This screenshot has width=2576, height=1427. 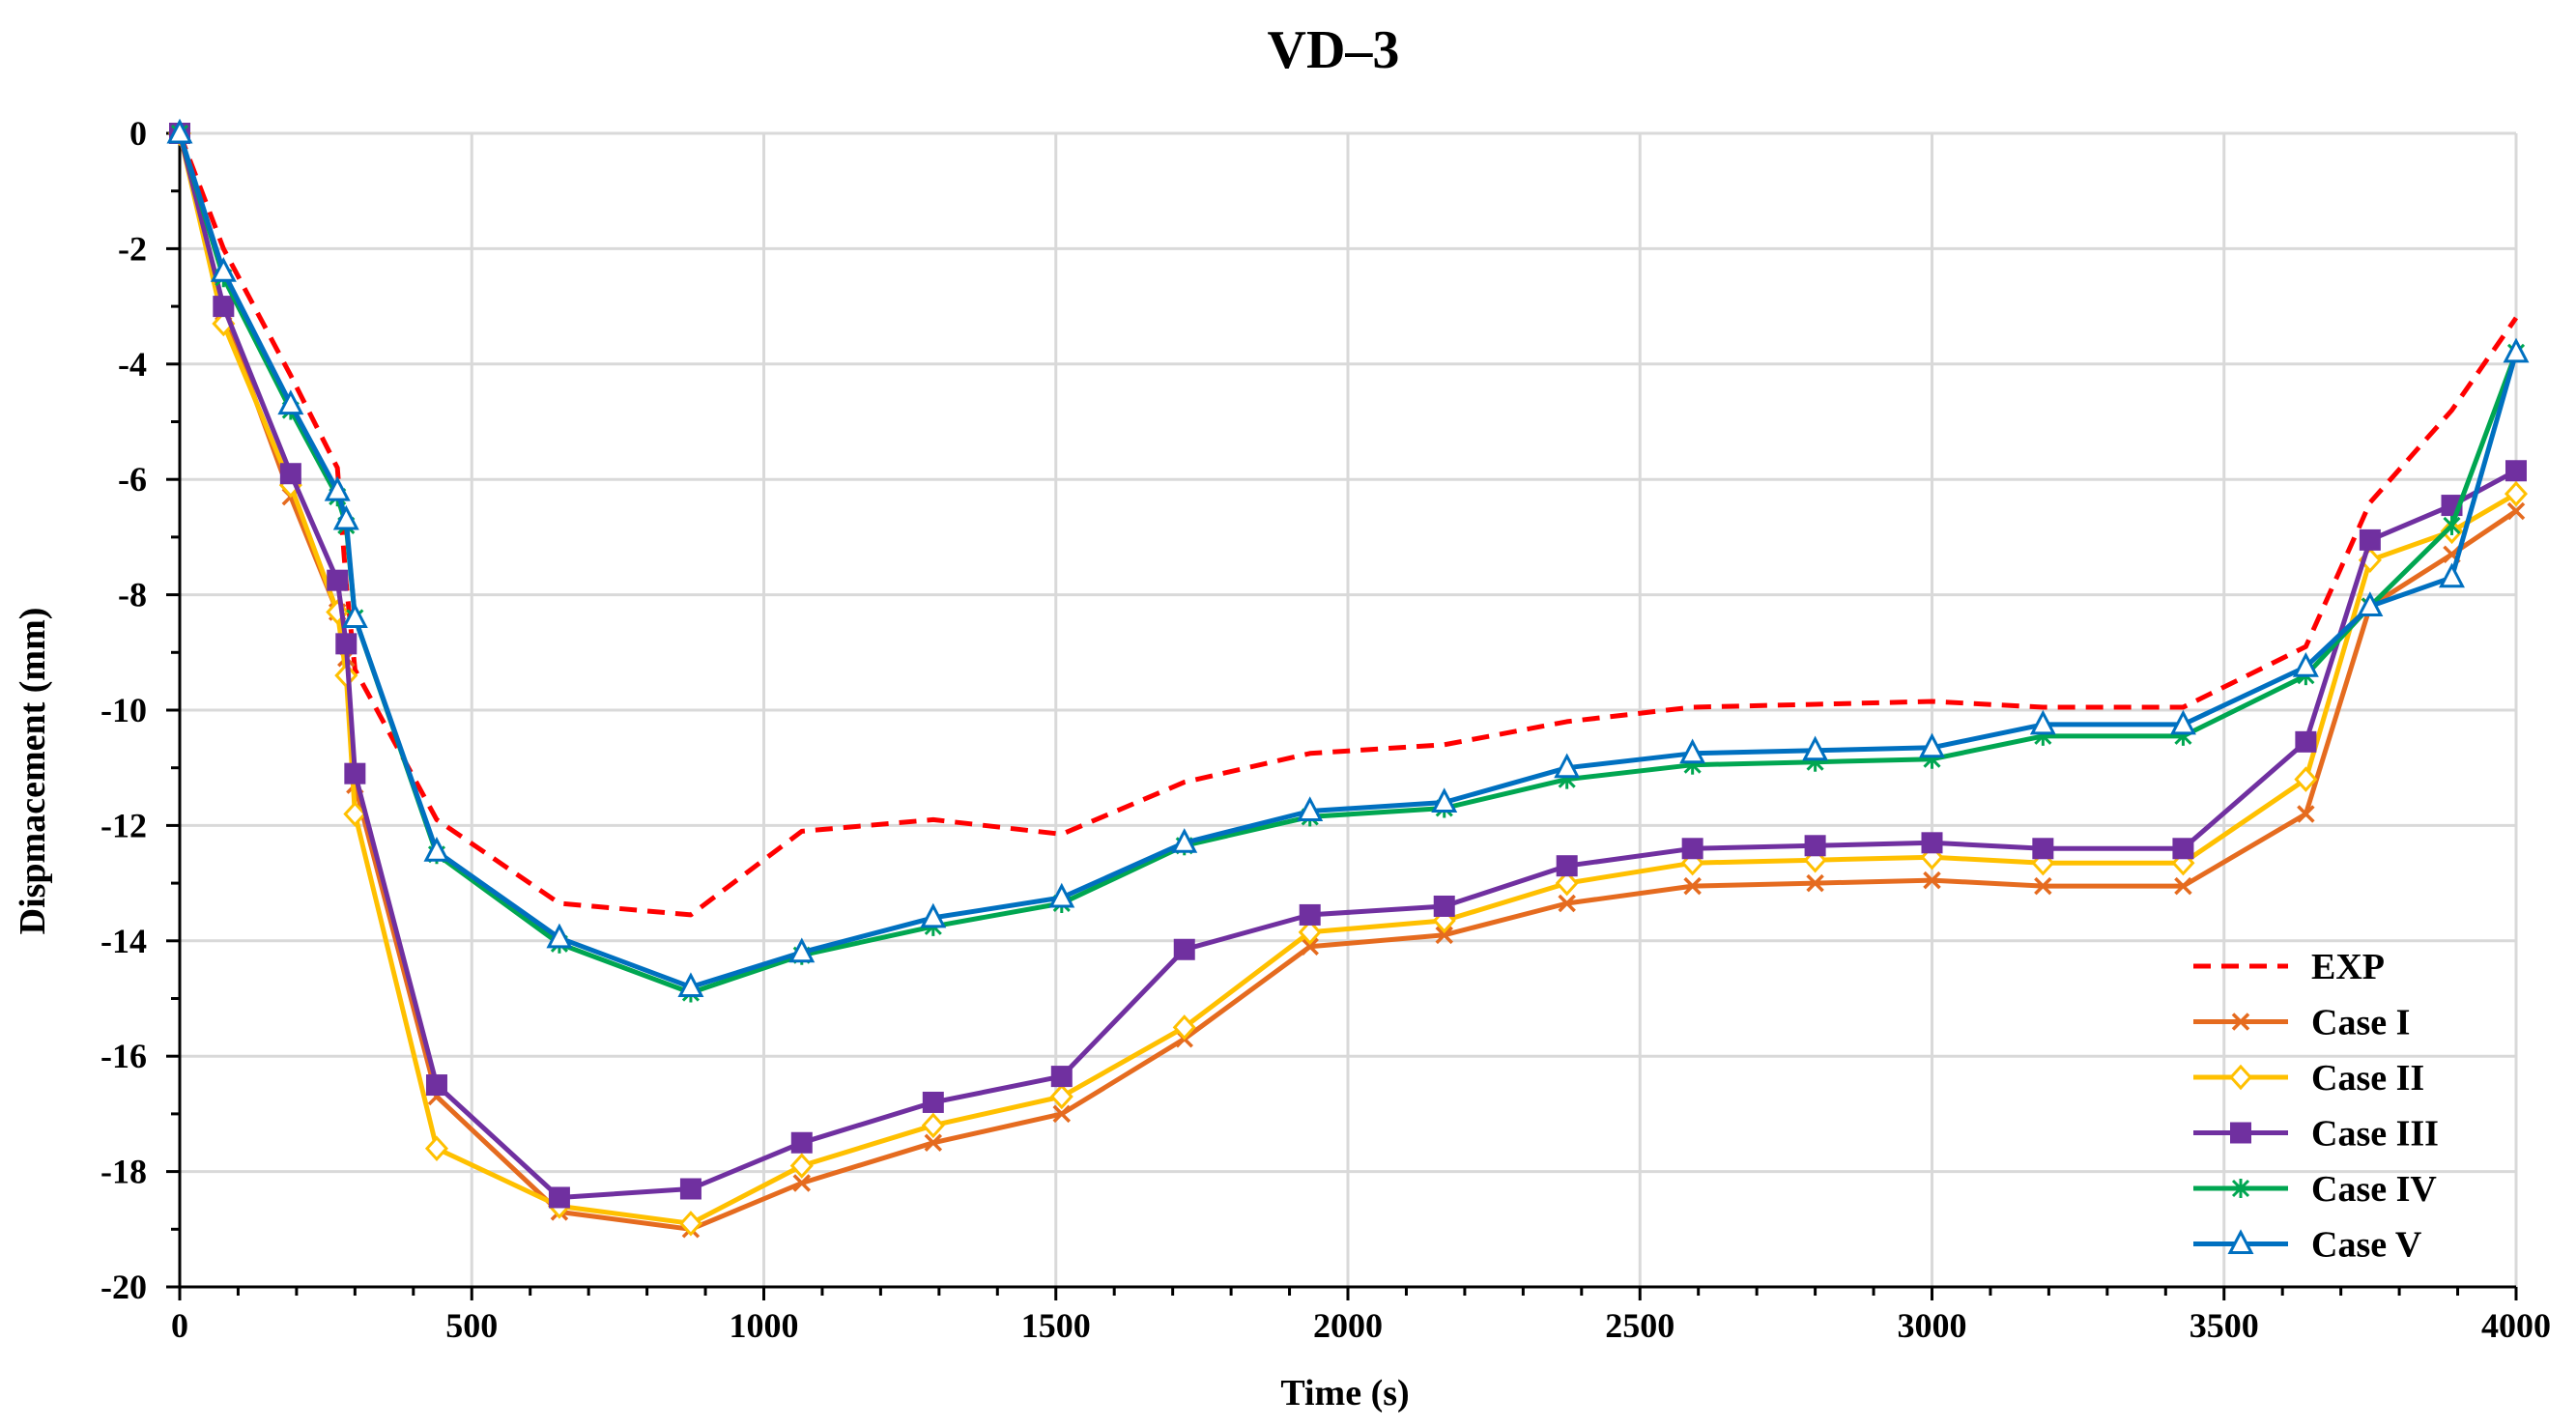 I want to click on legend-label: Case IV, so click(x=2374, y=1190).